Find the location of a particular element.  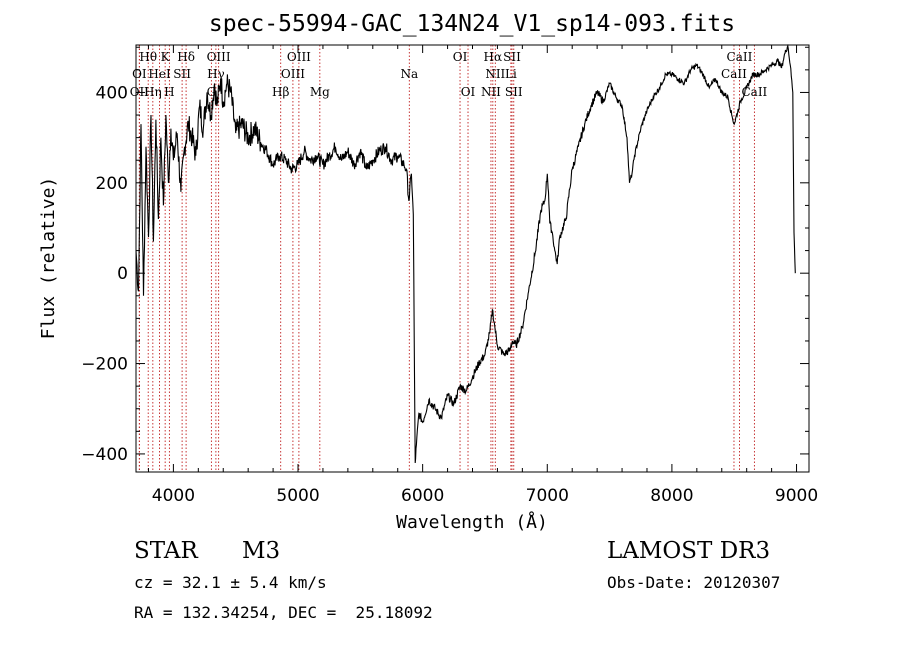

line-label-9: OI is located at coordinates (139, 74).